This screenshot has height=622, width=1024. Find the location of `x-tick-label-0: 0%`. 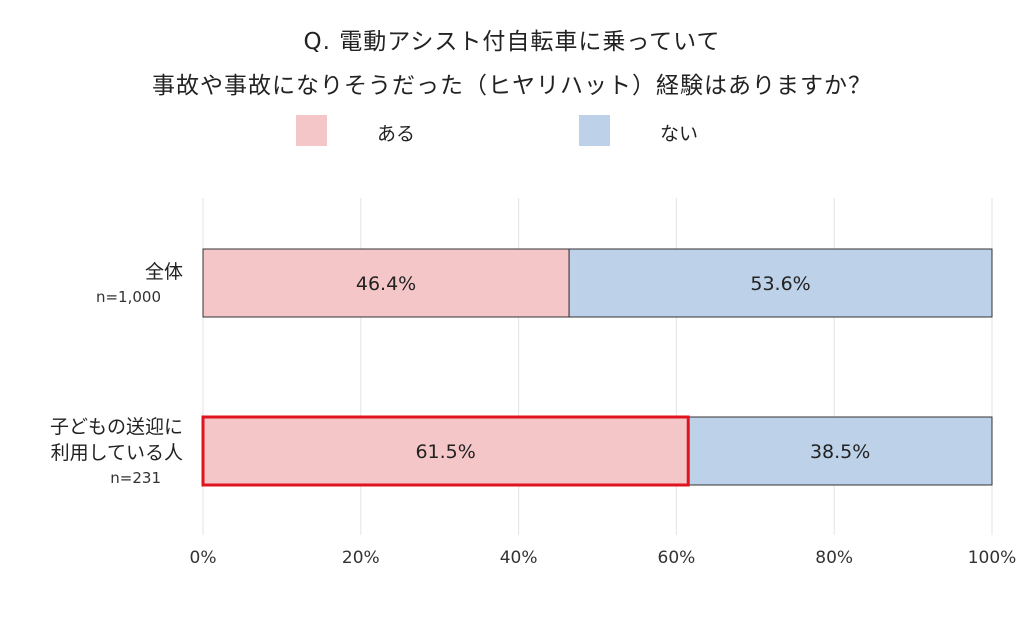

x-tick-label-0: 0% is located at coordinates (203, 558).